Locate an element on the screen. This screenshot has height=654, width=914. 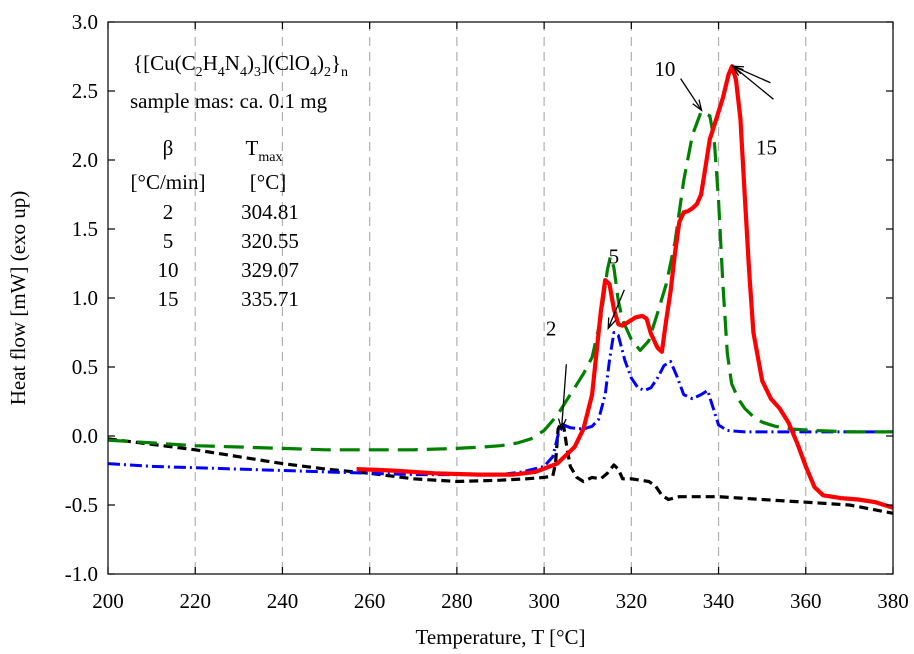
table-tmax-value: 335.71 is located at coordinates (270, 299).